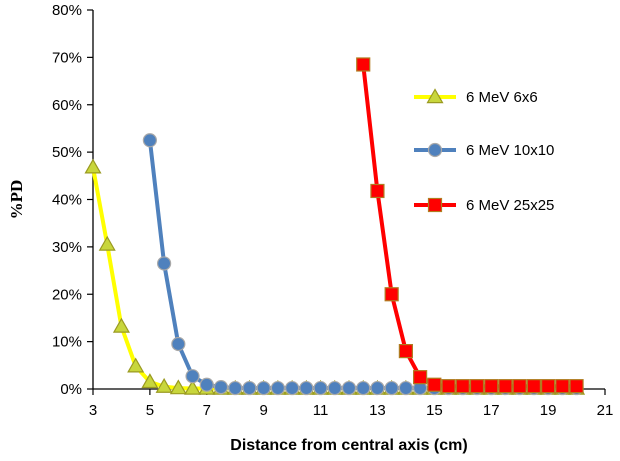 The width and height of the screenshot is (620, 461). I want to click on legend-entry: 6 MeV 10x10, so click(484, 150).